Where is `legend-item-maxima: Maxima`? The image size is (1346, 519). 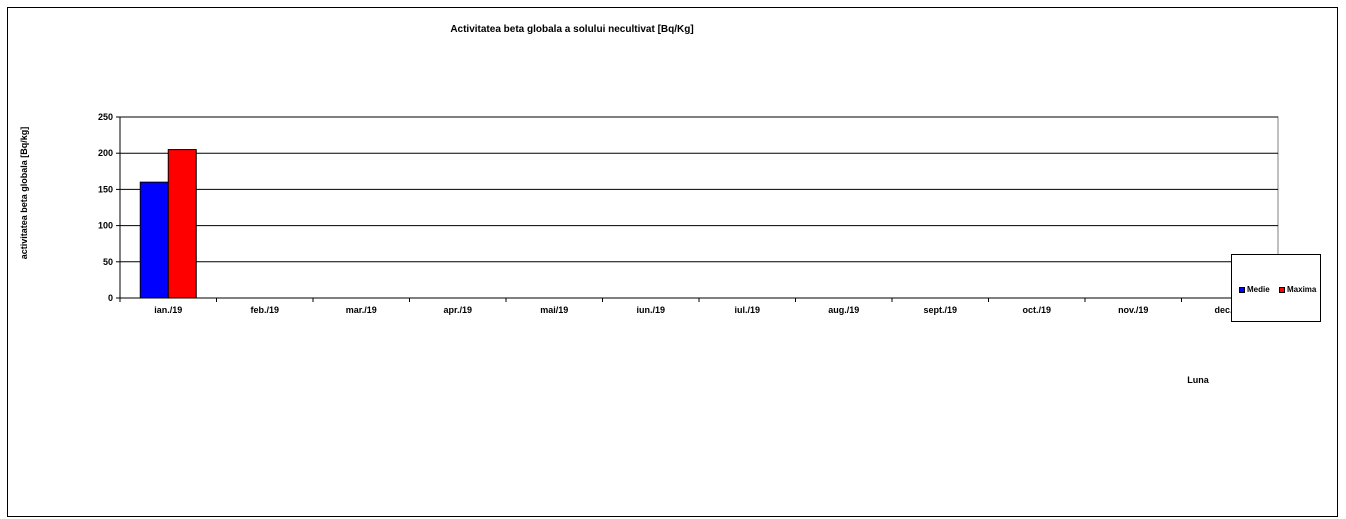 legend-item-maxima: Maxima is located at coordinates (1297, 289).